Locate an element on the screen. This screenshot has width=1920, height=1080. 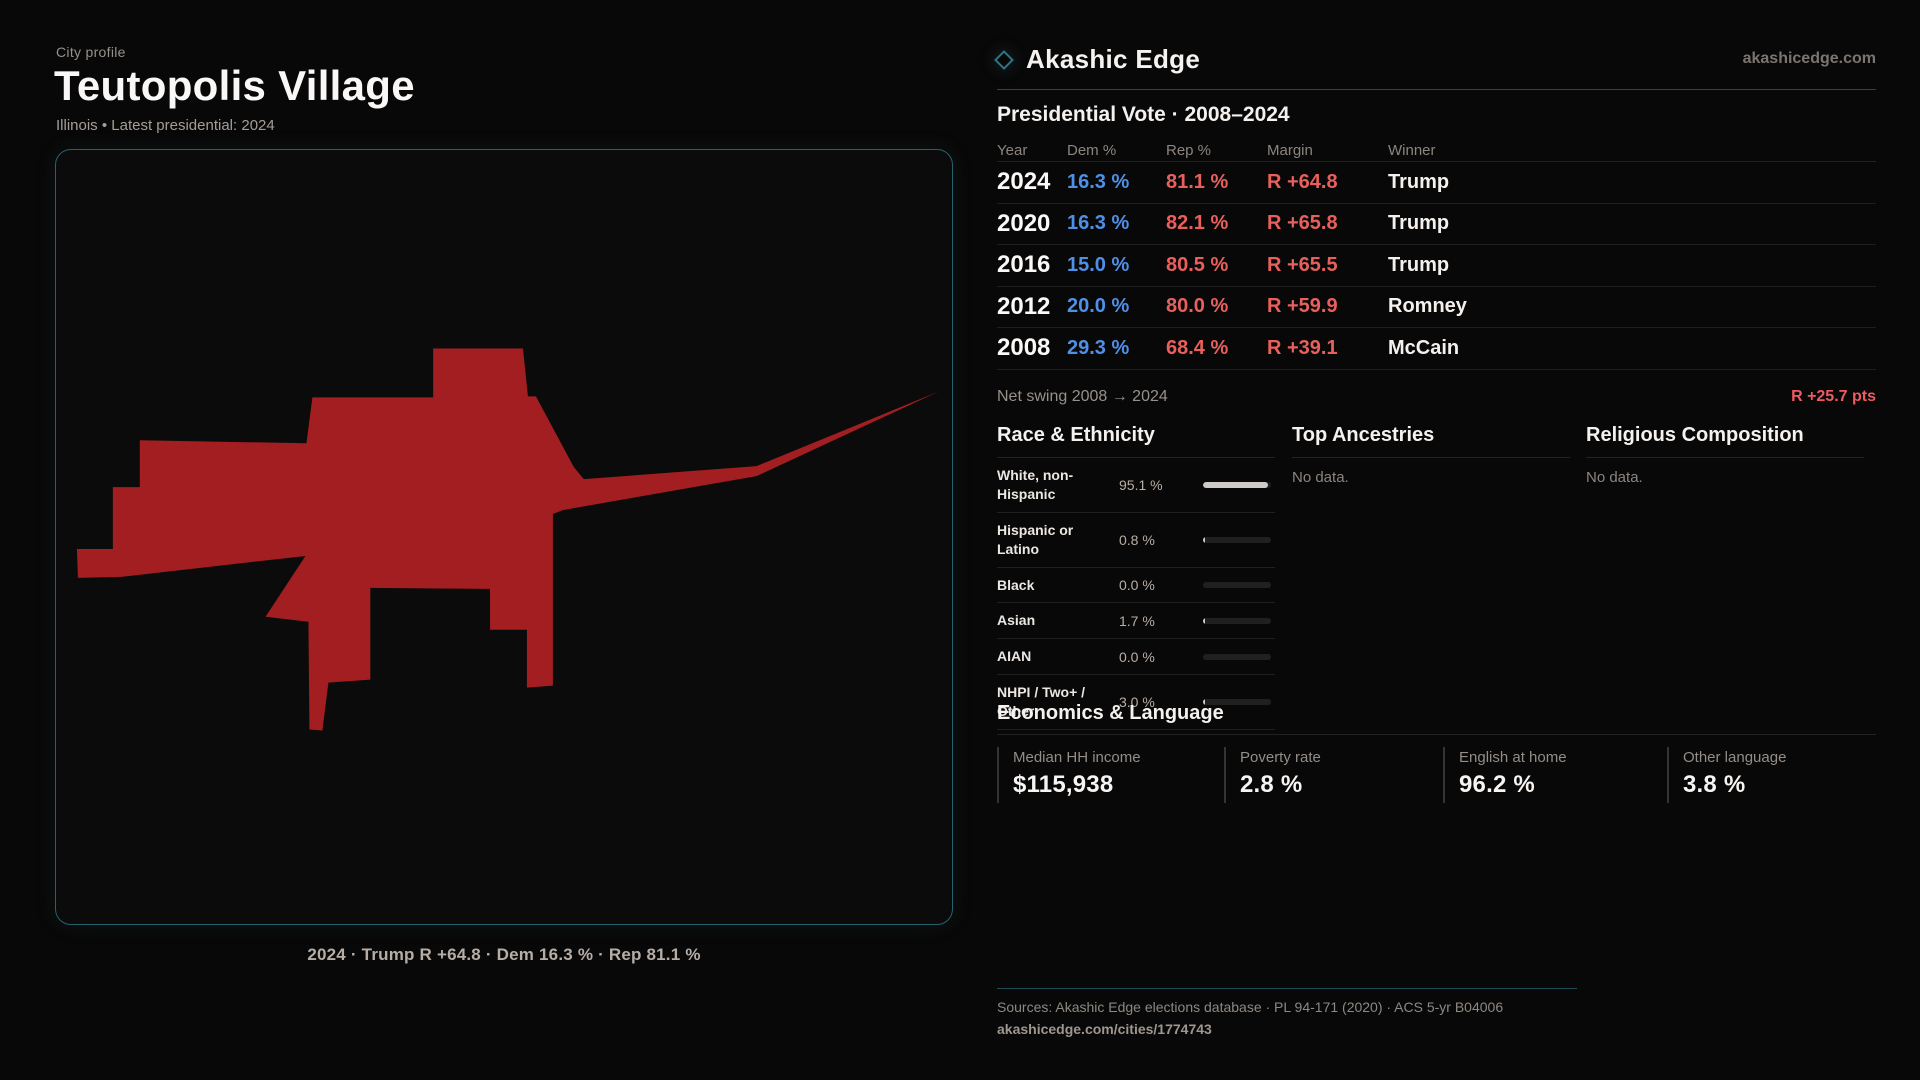
brand-header: Akashic Edge is located at coordinates (1097, 59).